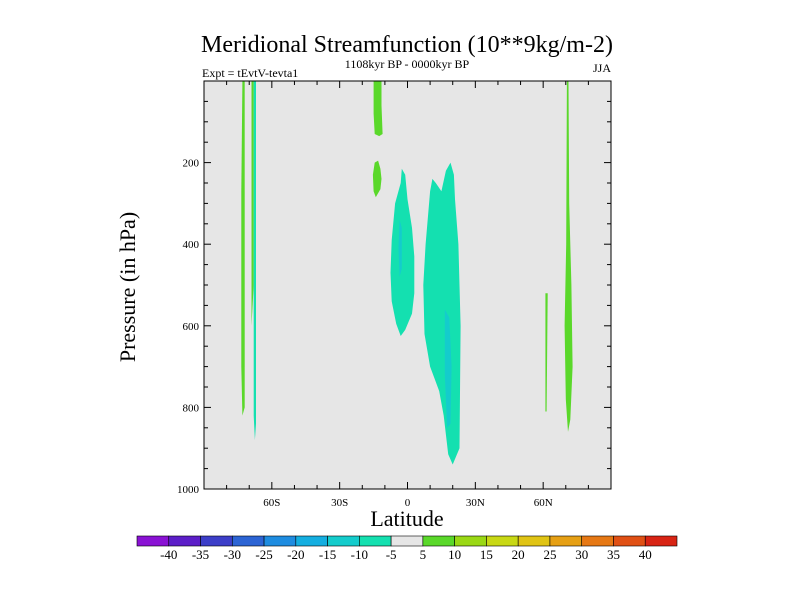 This screenshot has height=600, width=800. Describe the element at coordinates (232, 554) in the screenshot. I see `colorbar-label: -30` at that location.